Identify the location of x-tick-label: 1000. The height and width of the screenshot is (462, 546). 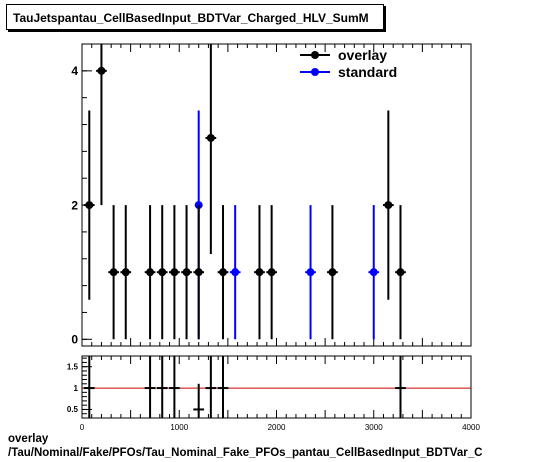
(179, 427).